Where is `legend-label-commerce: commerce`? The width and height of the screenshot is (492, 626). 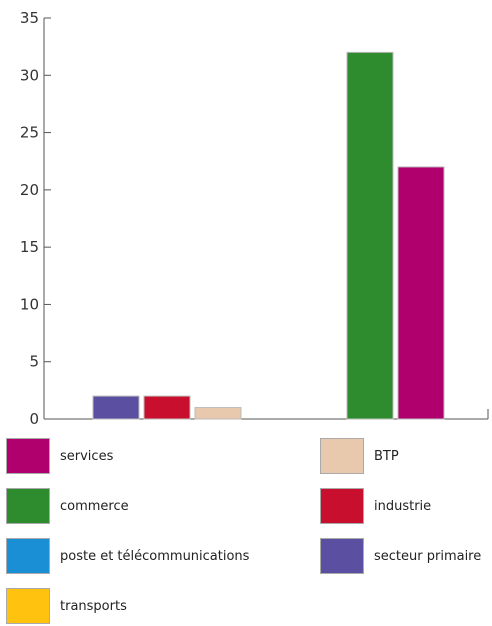 legend-label-commerce: commerce is located at coordinates (94, 506).